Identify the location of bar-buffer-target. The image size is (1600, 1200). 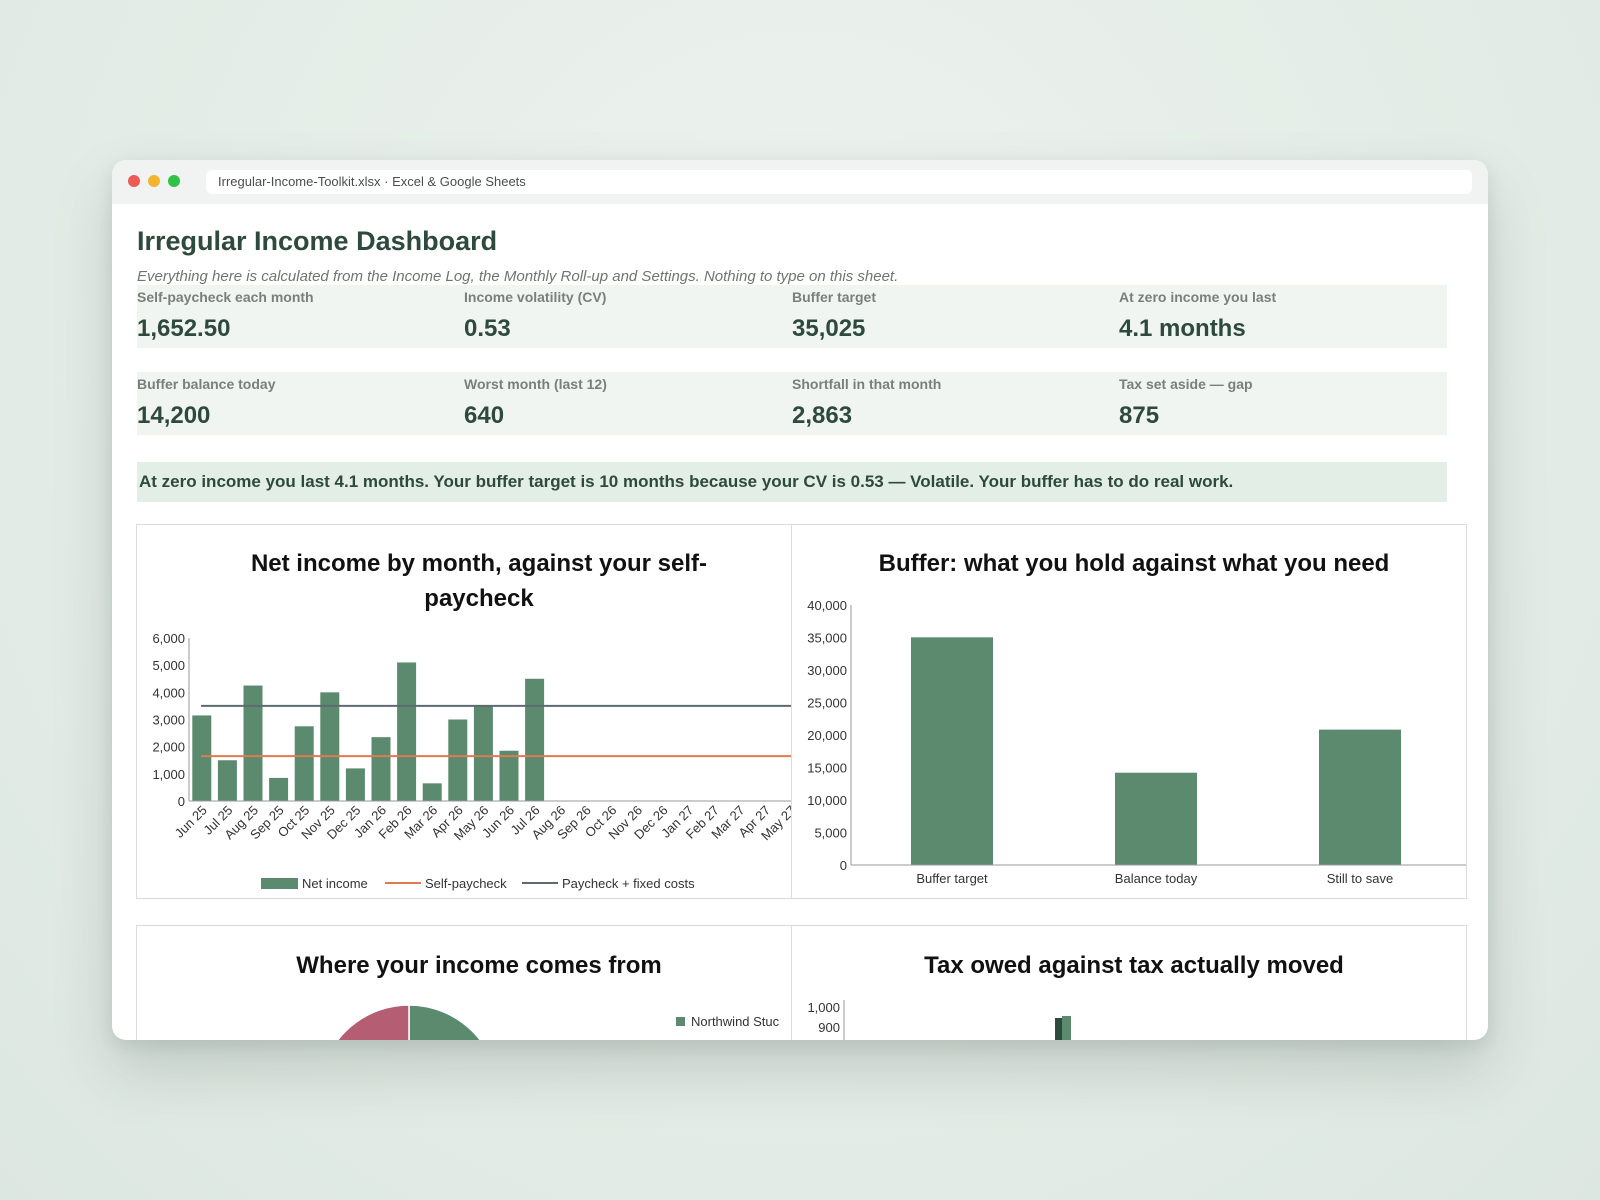
(952, 751).